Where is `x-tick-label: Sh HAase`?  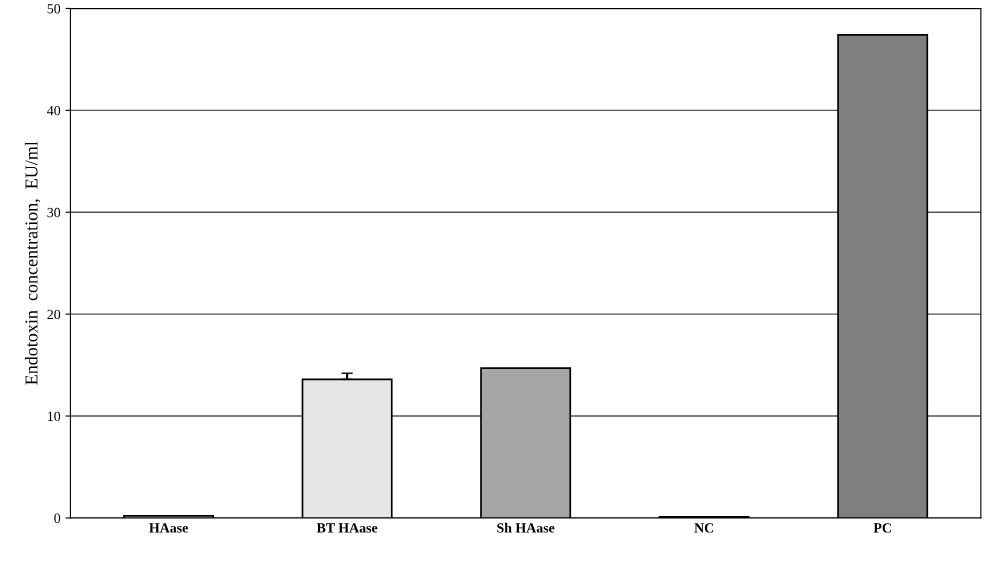 x-tick-label: Sh HAase is located at coordinates (526, 527).